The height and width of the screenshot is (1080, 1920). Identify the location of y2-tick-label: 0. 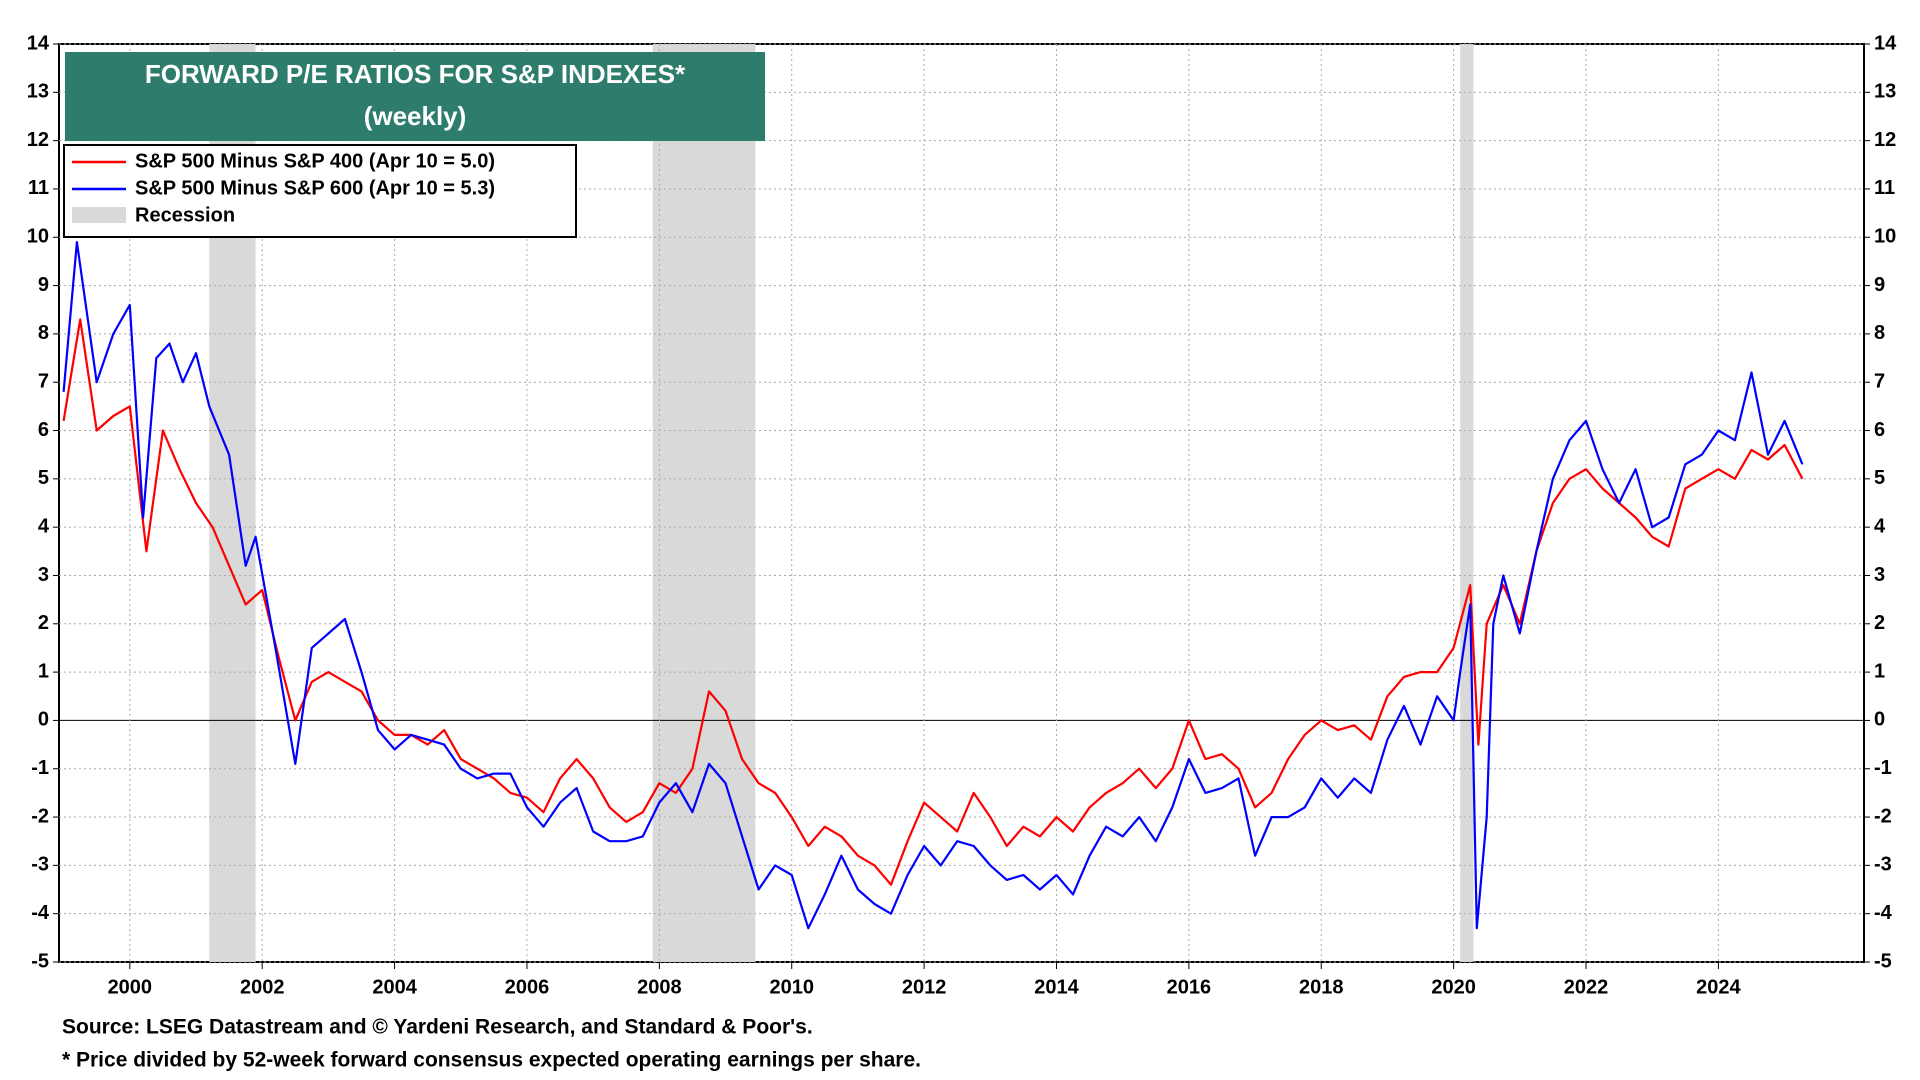
(1879, 720).